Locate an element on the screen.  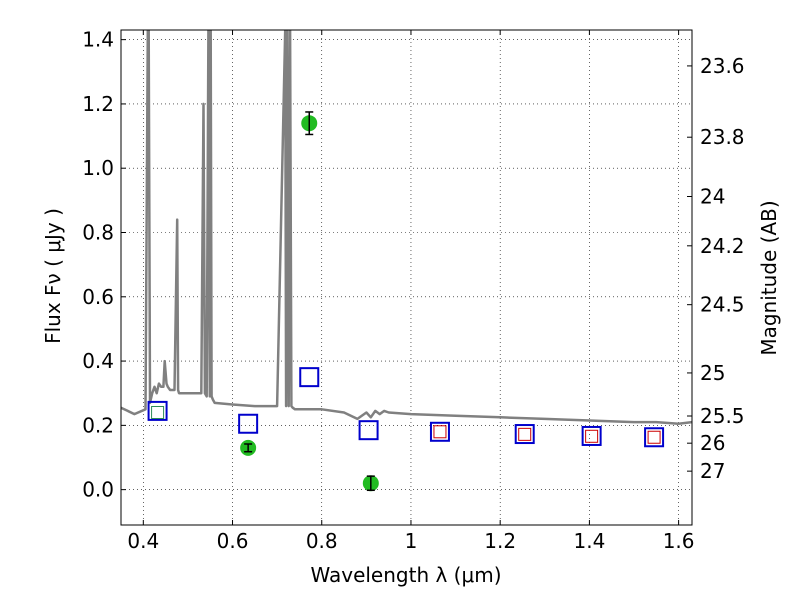
x-tick-label: 0.8 is located at coordinates (322, 541).